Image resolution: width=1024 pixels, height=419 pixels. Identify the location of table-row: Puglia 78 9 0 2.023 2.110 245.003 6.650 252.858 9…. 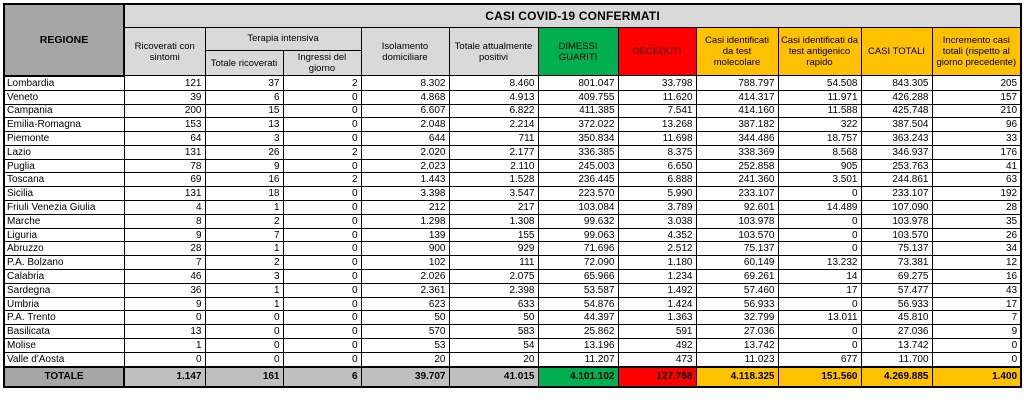
(512, 166).